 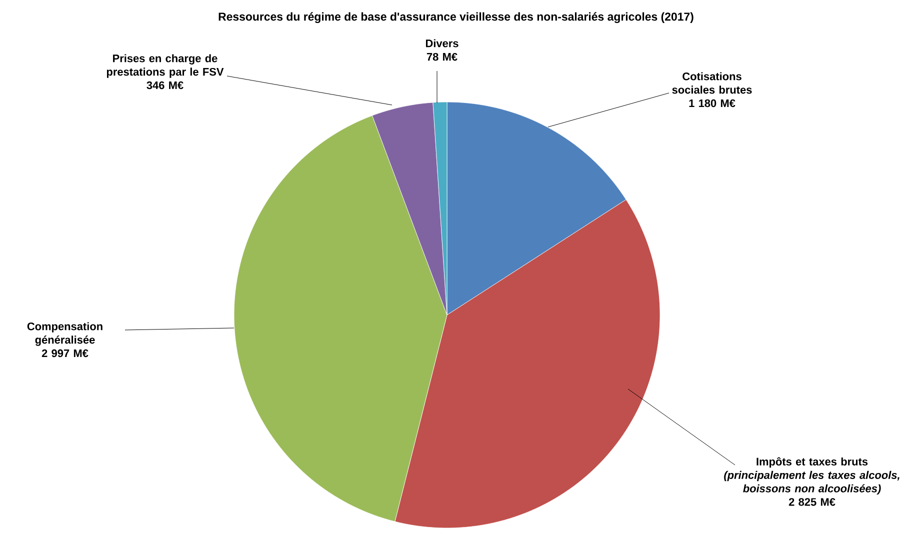 I want to click on data-label: 2 997 M€, so click(x=65, y=353).